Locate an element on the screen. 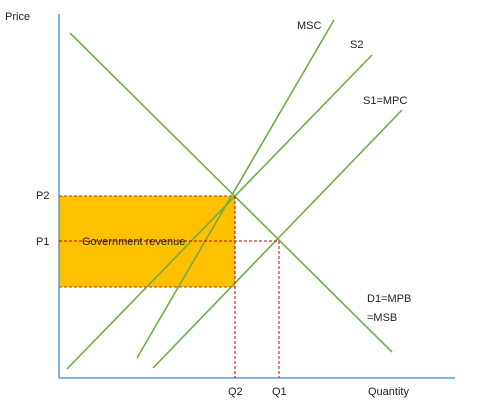 This screenshot has width=481, height=408. x-axis-label: Quantity is located at coordinates (388, 392).